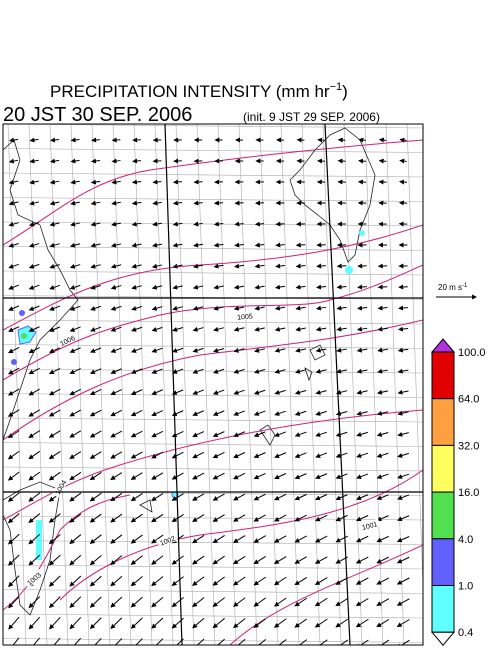 This screenshot has width=500, height=650. I want to click on colorbar-label: 32.0, so click(468, 446).